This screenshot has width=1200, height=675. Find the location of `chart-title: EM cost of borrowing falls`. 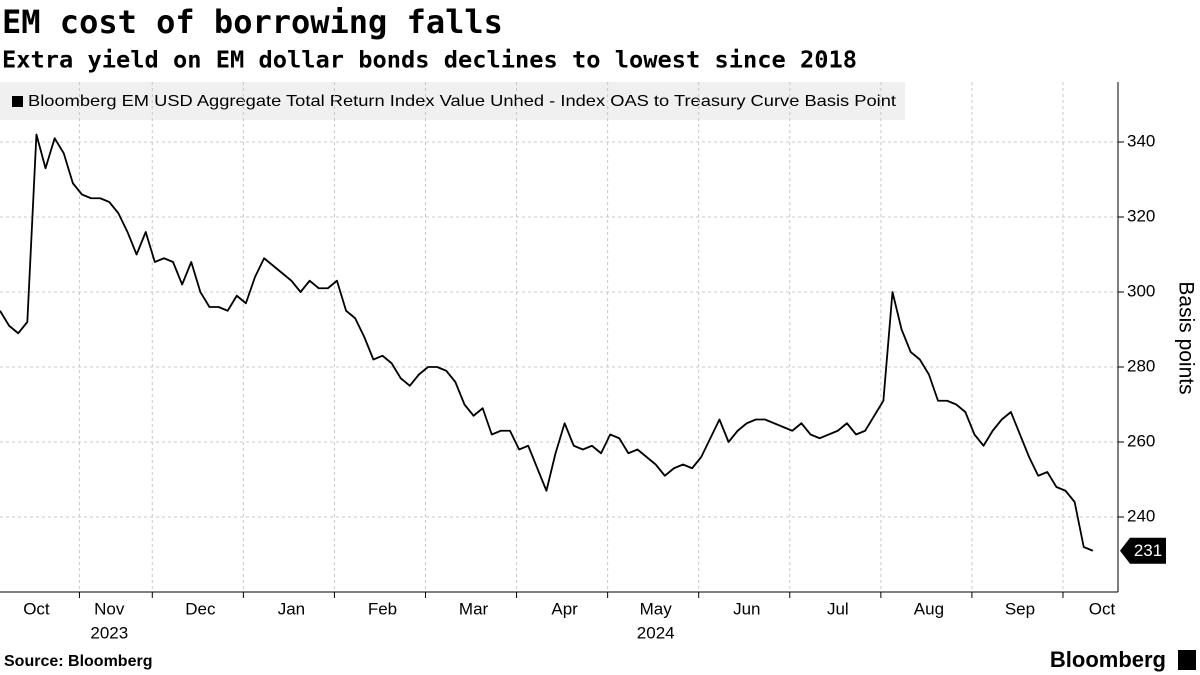

chart-title: EM cost of borrowing falls is located at coordinates (252, 22).